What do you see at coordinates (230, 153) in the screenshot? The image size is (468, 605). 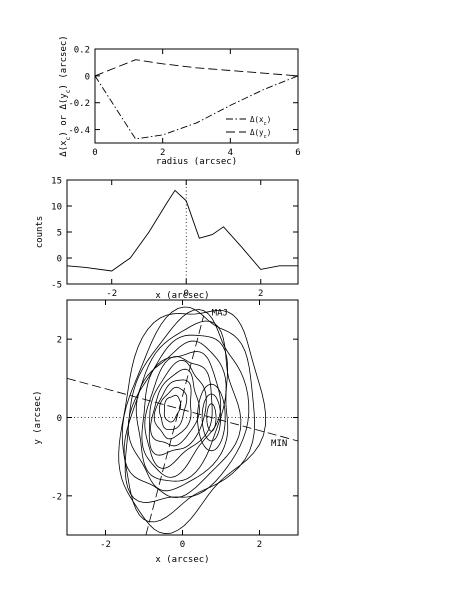 I see `x-tick-label: 4` at bounding box center [230, 153].